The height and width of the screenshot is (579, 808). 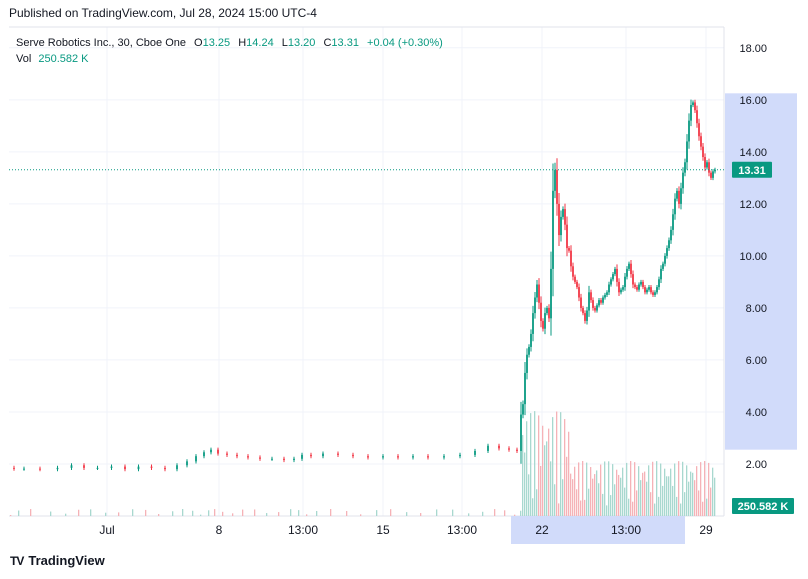 I want to click on brand-name: TradingView, so click(x=66, y=560).